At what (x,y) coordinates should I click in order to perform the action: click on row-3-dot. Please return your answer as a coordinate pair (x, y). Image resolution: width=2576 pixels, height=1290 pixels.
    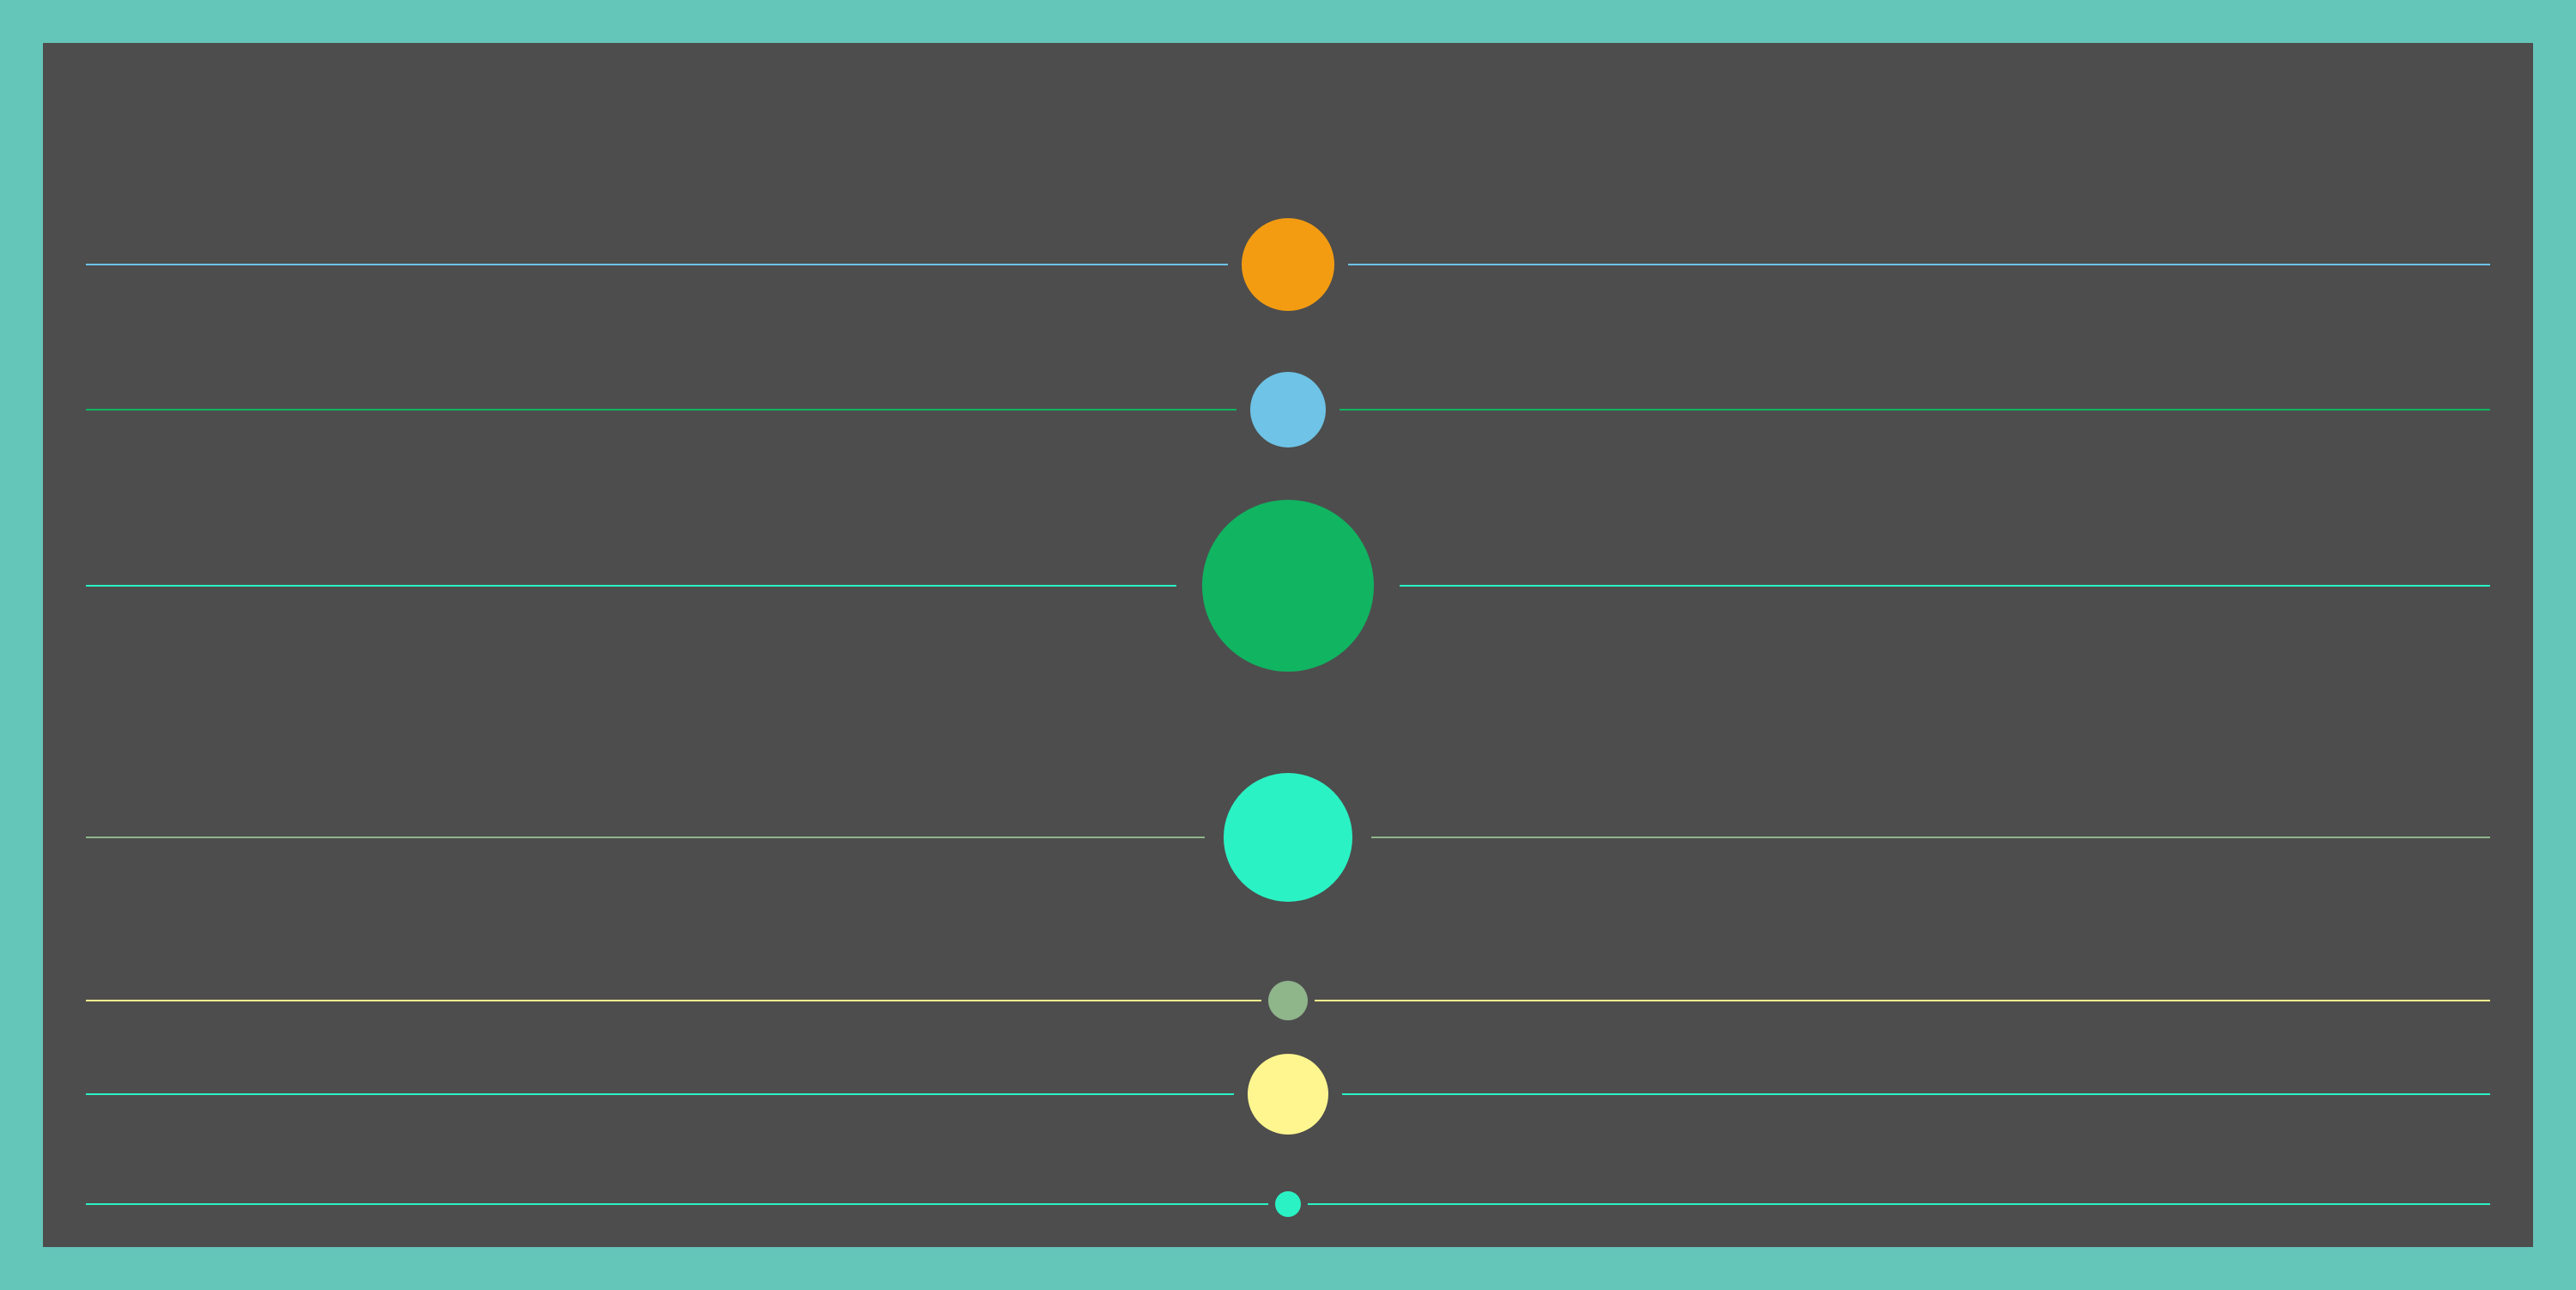
    Looking at the image, I should click on (1288, 586).